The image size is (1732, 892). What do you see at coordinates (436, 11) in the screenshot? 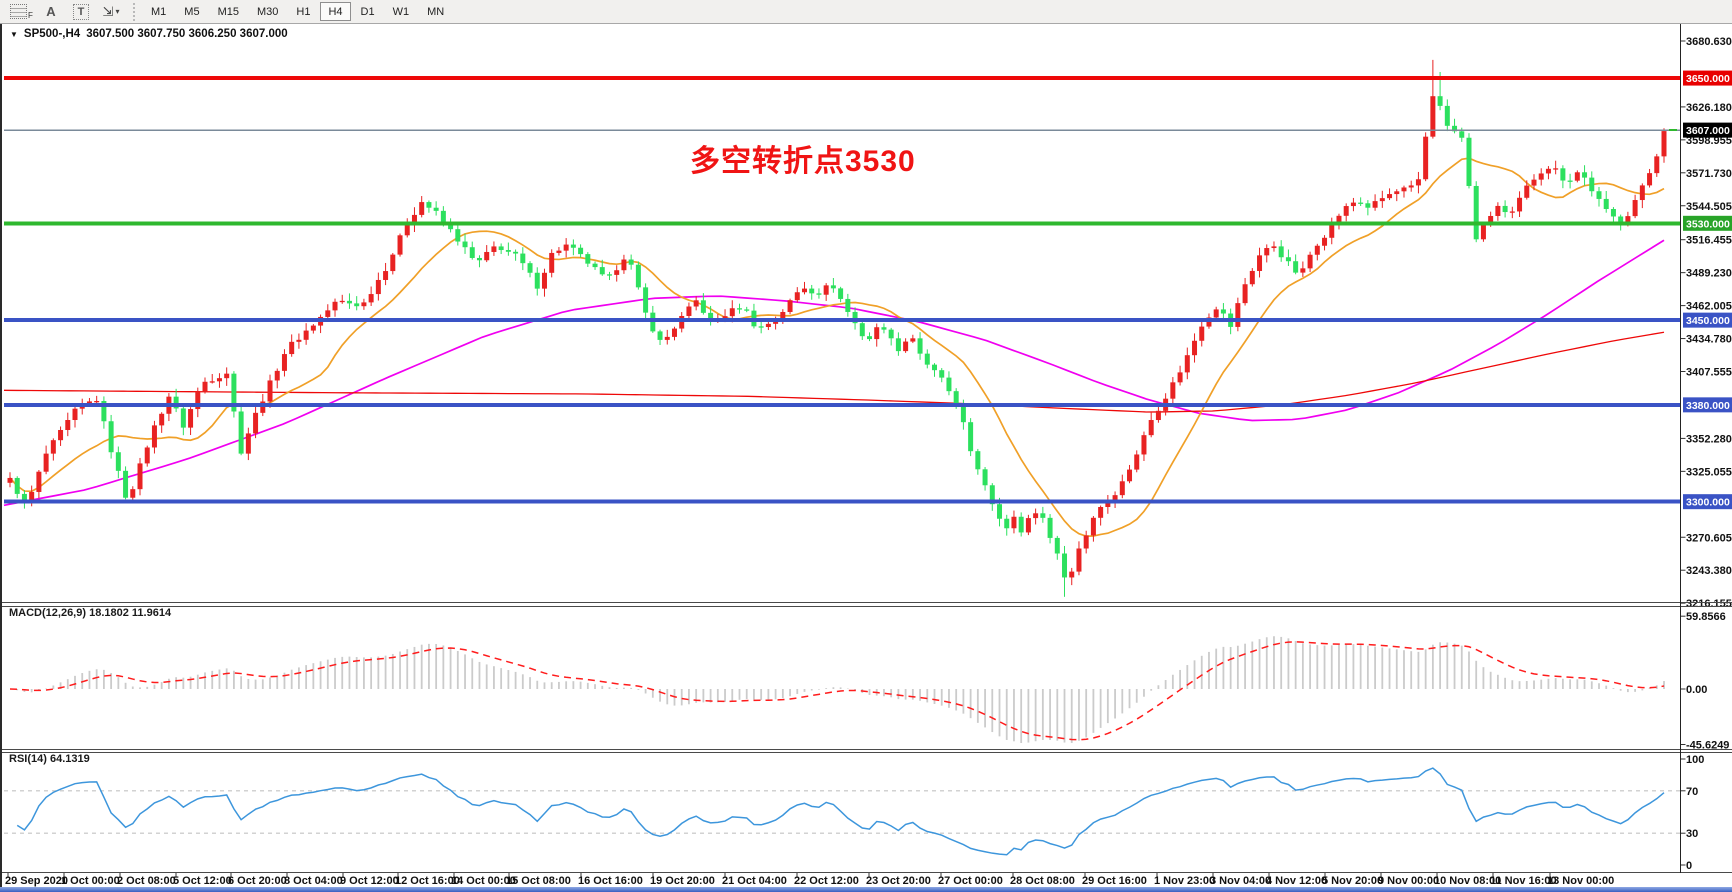
I see `timeframe-button-mn: MN` at bounding box center [436, 11].